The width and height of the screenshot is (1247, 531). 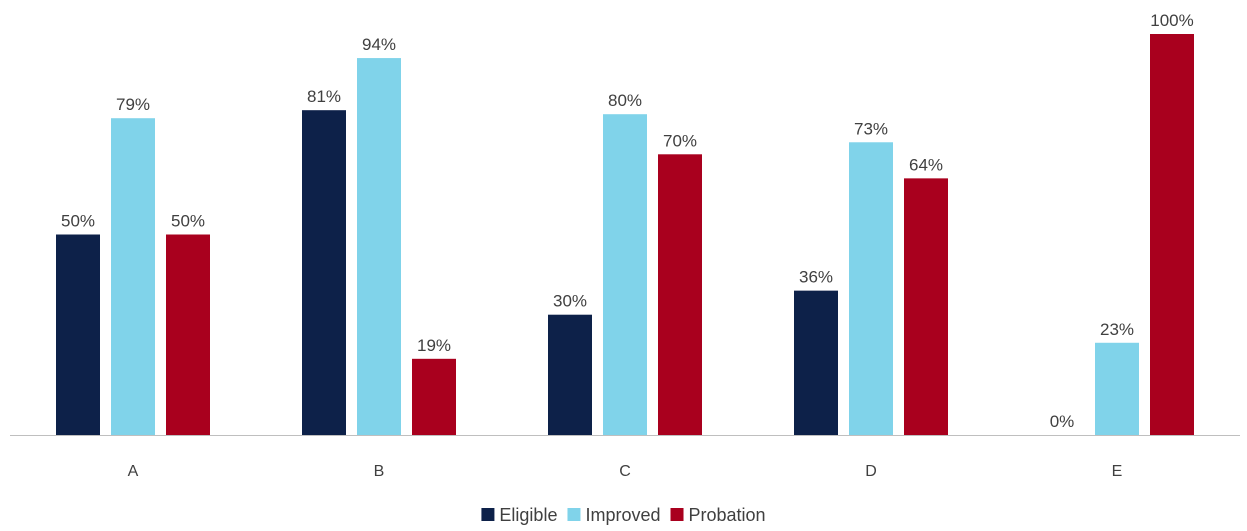 What do you see at coordinates (677, 514) in the screenshot?
I see `legend-swatch-probation` at bounding box center [677, 514].